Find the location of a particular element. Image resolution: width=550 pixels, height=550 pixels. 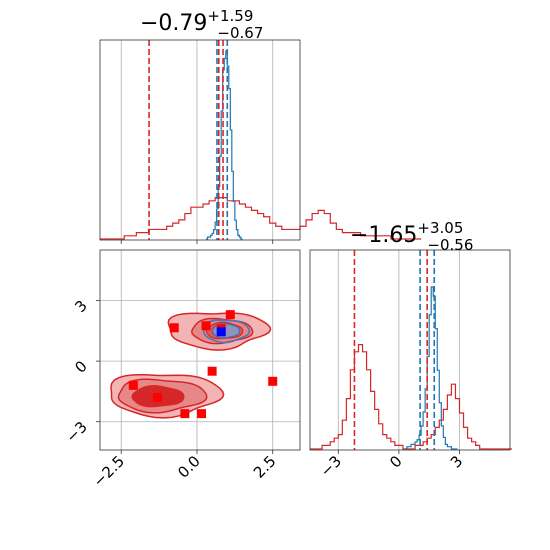

xtick-label-param1-1: 0.0 is located at coordinates (189, 467).